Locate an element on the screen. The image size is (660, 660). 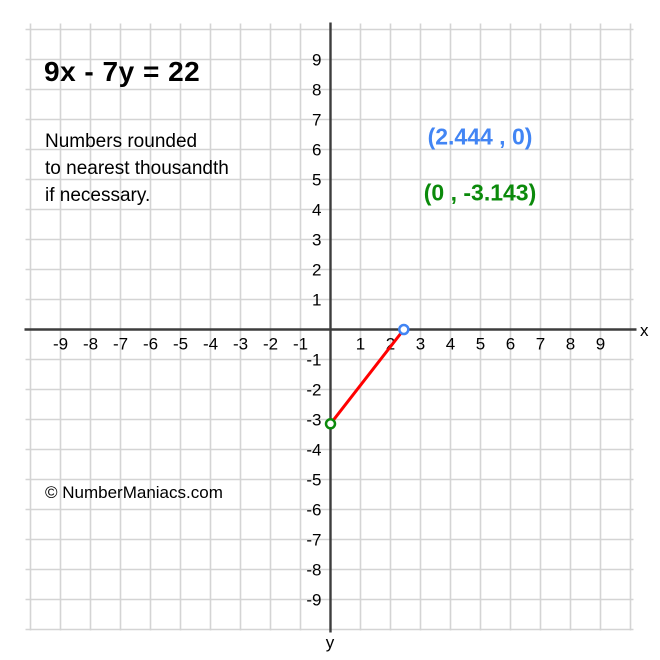
y-tick-label: -8 is located at coordinates (313, 570).